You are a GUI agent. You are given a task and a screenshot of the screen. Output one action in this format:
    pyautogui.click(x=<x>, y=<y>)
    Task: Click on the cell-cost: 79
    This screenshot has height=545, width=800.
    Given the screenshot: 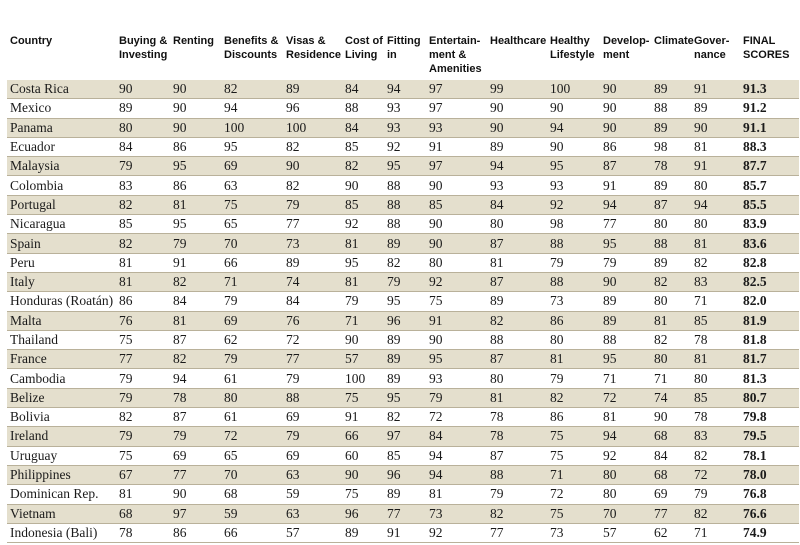 What is the action you would take?
    pyautogui.click(x=352, y=301)
    